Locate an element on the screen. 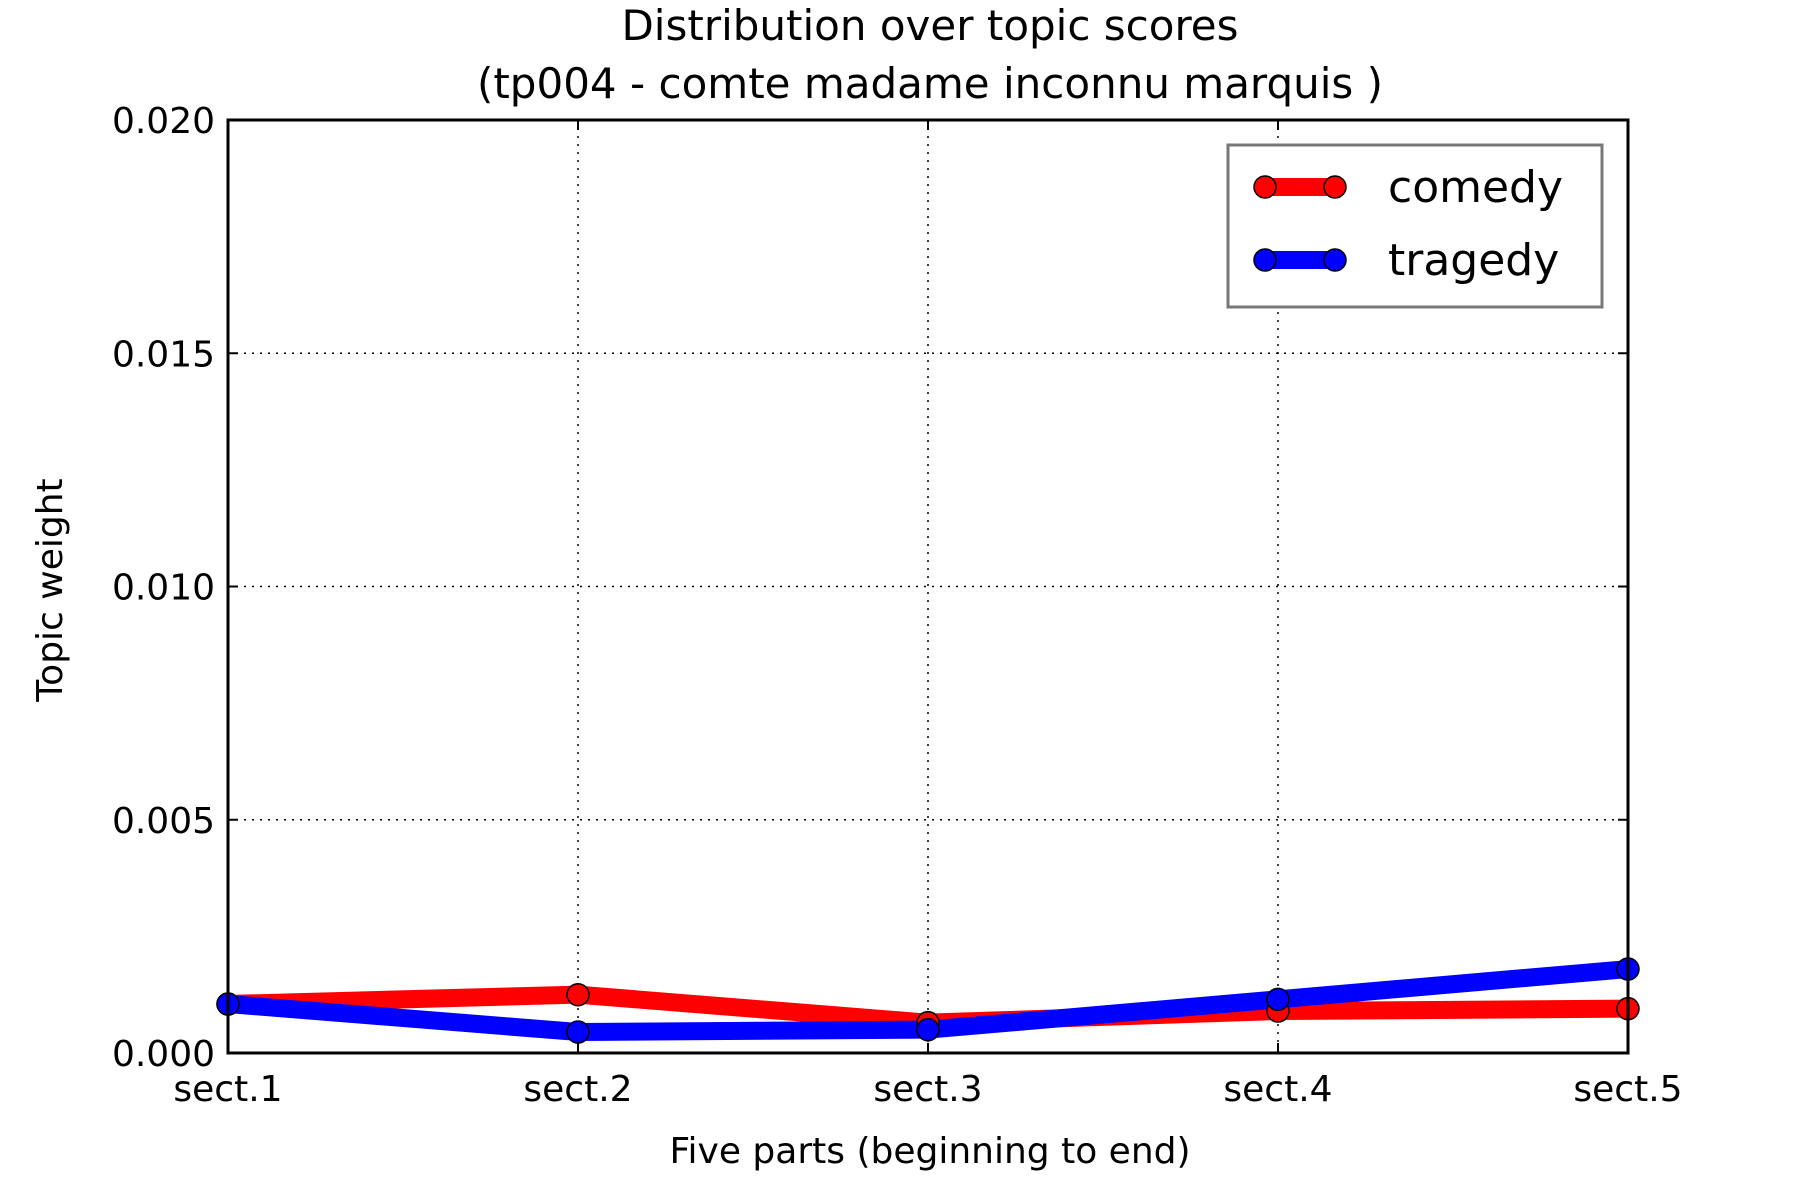 The image size is (1800, 1204). legend-label-comedy: comedy is located at coordinates (1475, 187).